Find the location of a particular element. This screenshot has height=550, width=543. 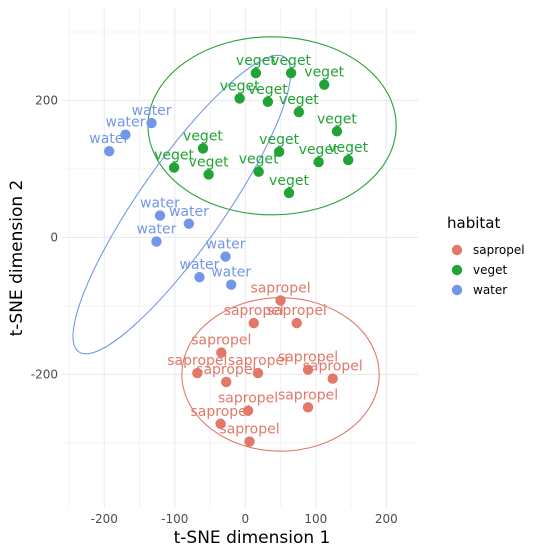

x-tick-label: -100 is located at coordinates (174, 519).